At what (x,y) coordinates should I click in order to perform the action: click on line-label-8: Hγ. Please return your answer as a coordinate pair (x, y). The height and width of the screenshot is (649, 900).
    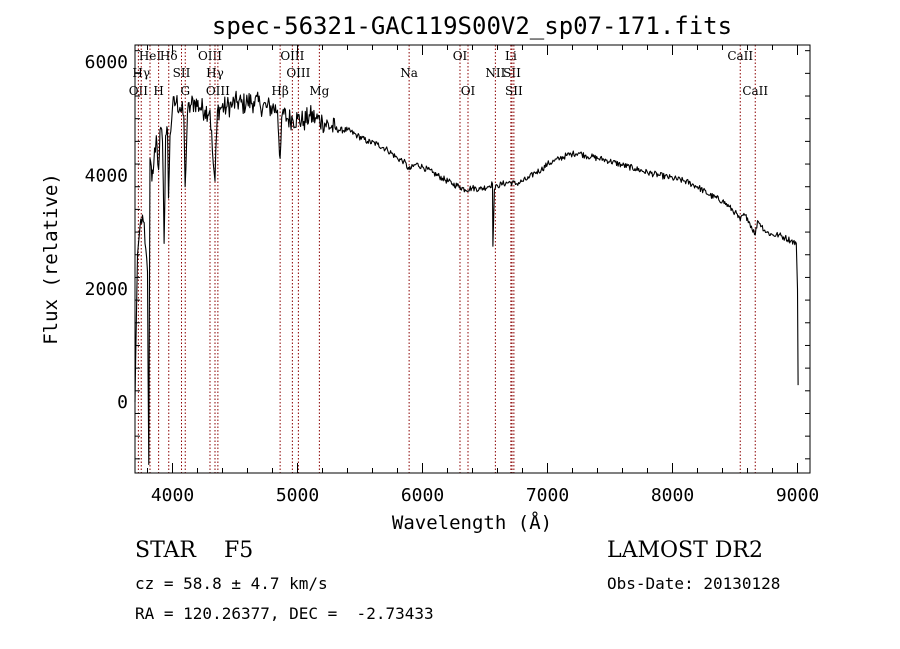
    Looking at the image, I should click on (215, 73).